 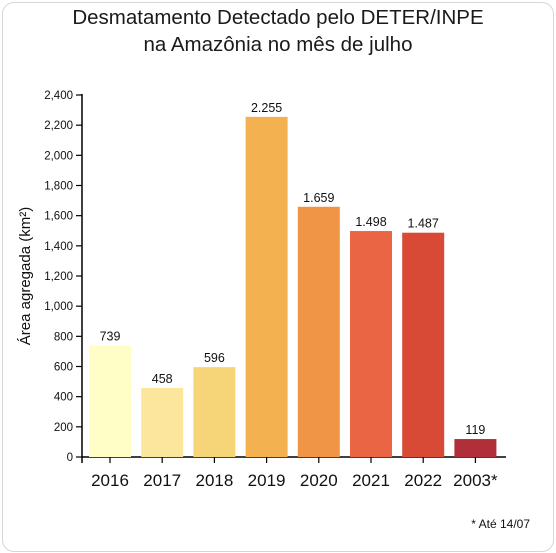 What do you see at coordinates (370, 222) in the screenshot?
I see `bar-value-label: 1.498` at bounding box center [370, 222].